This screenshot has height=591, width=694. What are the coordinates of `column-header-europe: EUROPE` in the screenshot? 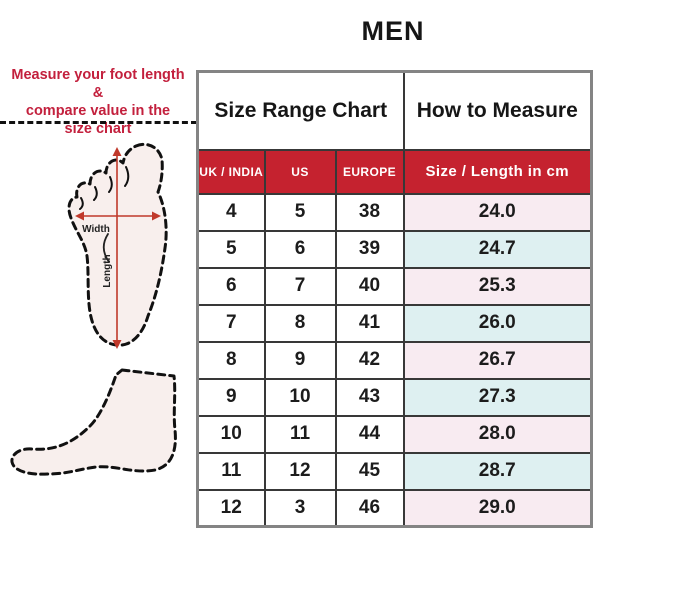 It's located at (369, 171).